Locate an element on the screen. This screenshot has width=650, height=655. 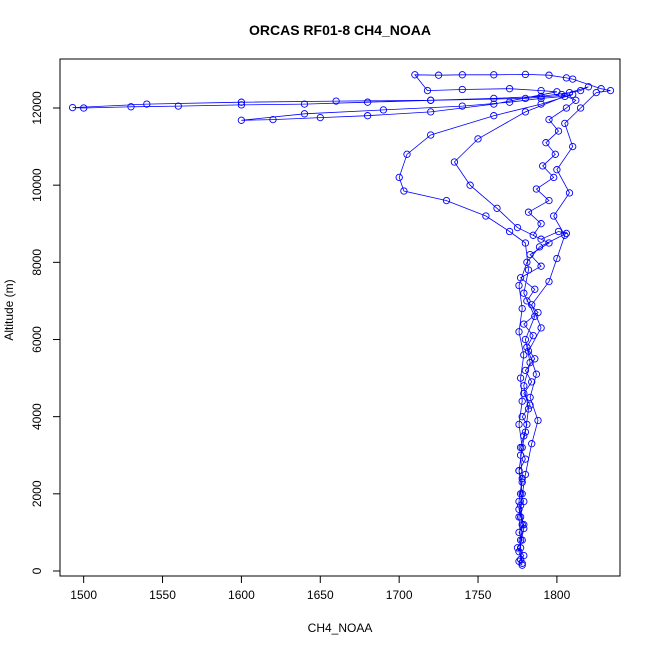
chart-title: ORCAS RF01-8 CH4_NOAA is located at coordinates (340, 30).